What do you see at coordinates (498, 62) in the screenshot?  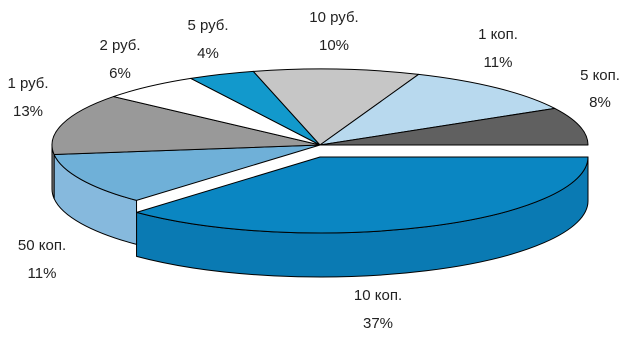 I see `pie-value-1-коп: 11%` at bounding box center [498, 62].